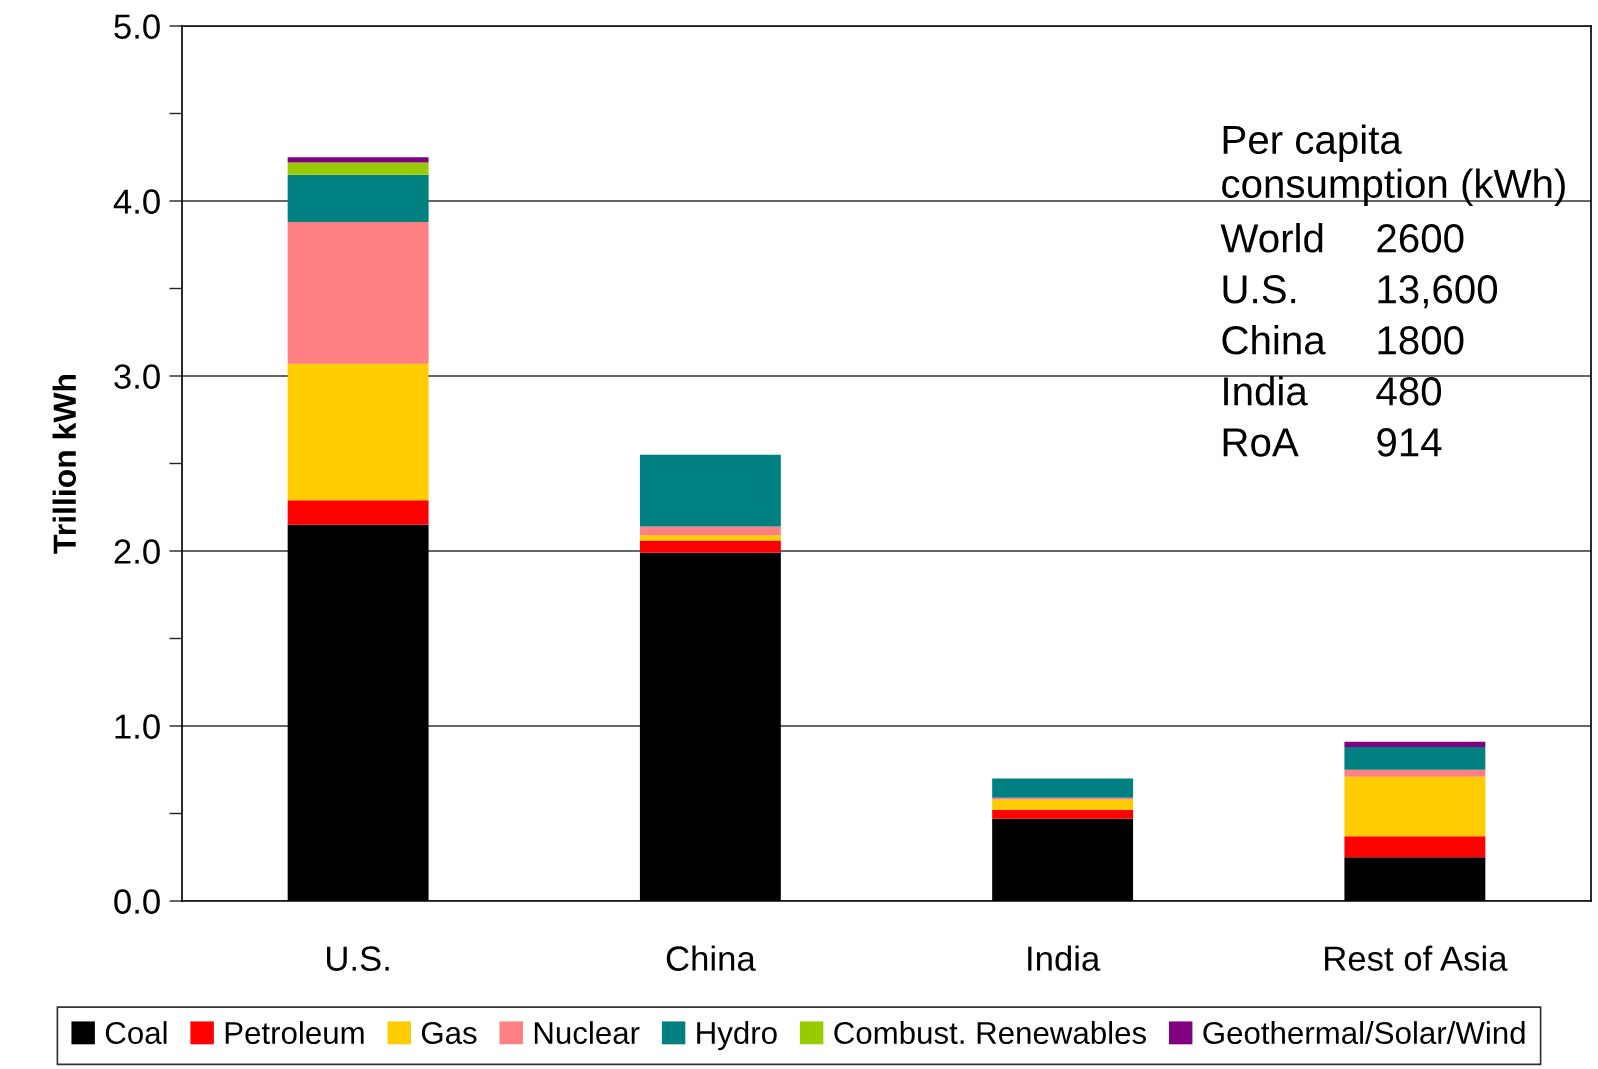 The height and width of the screenshot is (1069, 1598). What do you see at coordinates (137, 376) in the screenshot?
I see `y-tick-label: 3.0` at bounding box center [137, 376].